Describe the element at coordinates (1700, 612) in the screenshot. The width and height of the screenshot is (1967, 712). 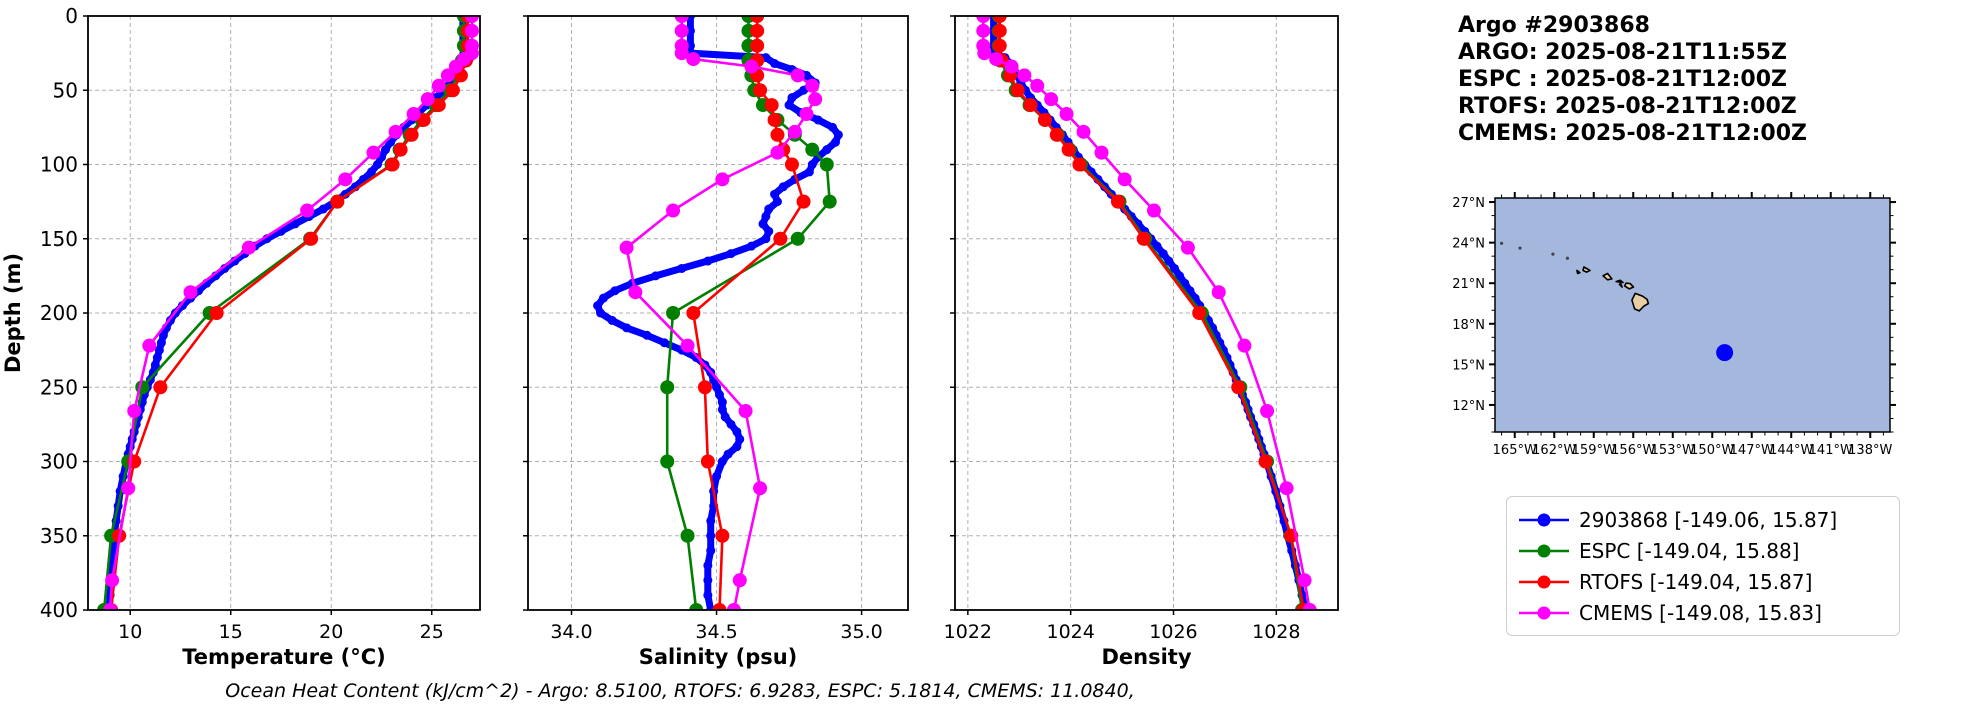
I see `legend-label: CMEMS [-149.08, 15.83]` at that location.